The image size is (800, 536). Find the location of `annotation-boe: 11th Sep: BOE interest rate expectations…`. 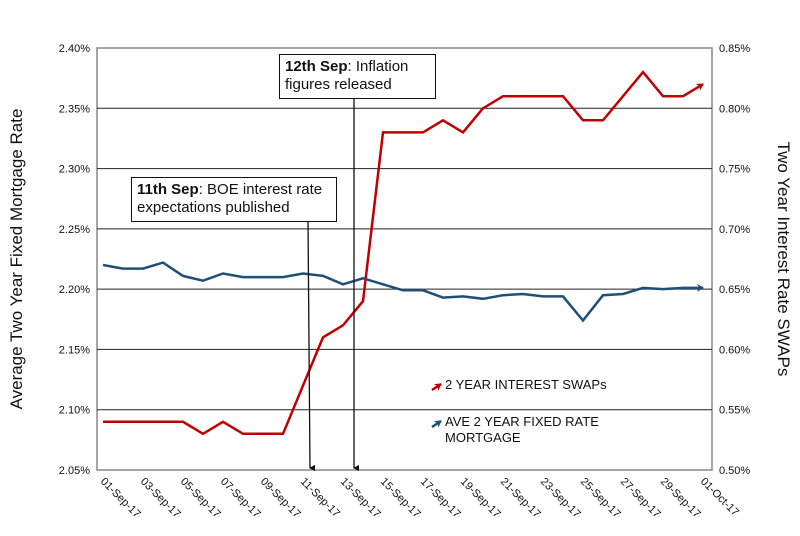

annotation-boe: 11th Sep: BOE interest rate expectations… is located at coordinates (234, 199).